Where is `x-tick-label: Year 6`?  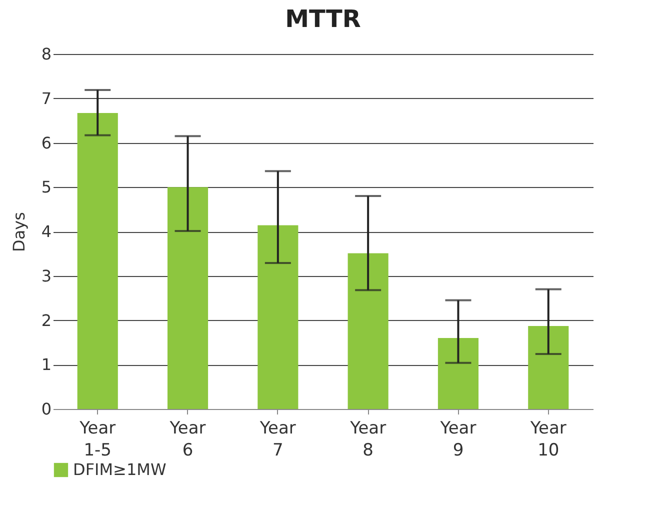 x-tick-label: Year 6 is located at coordinates (187, 439).